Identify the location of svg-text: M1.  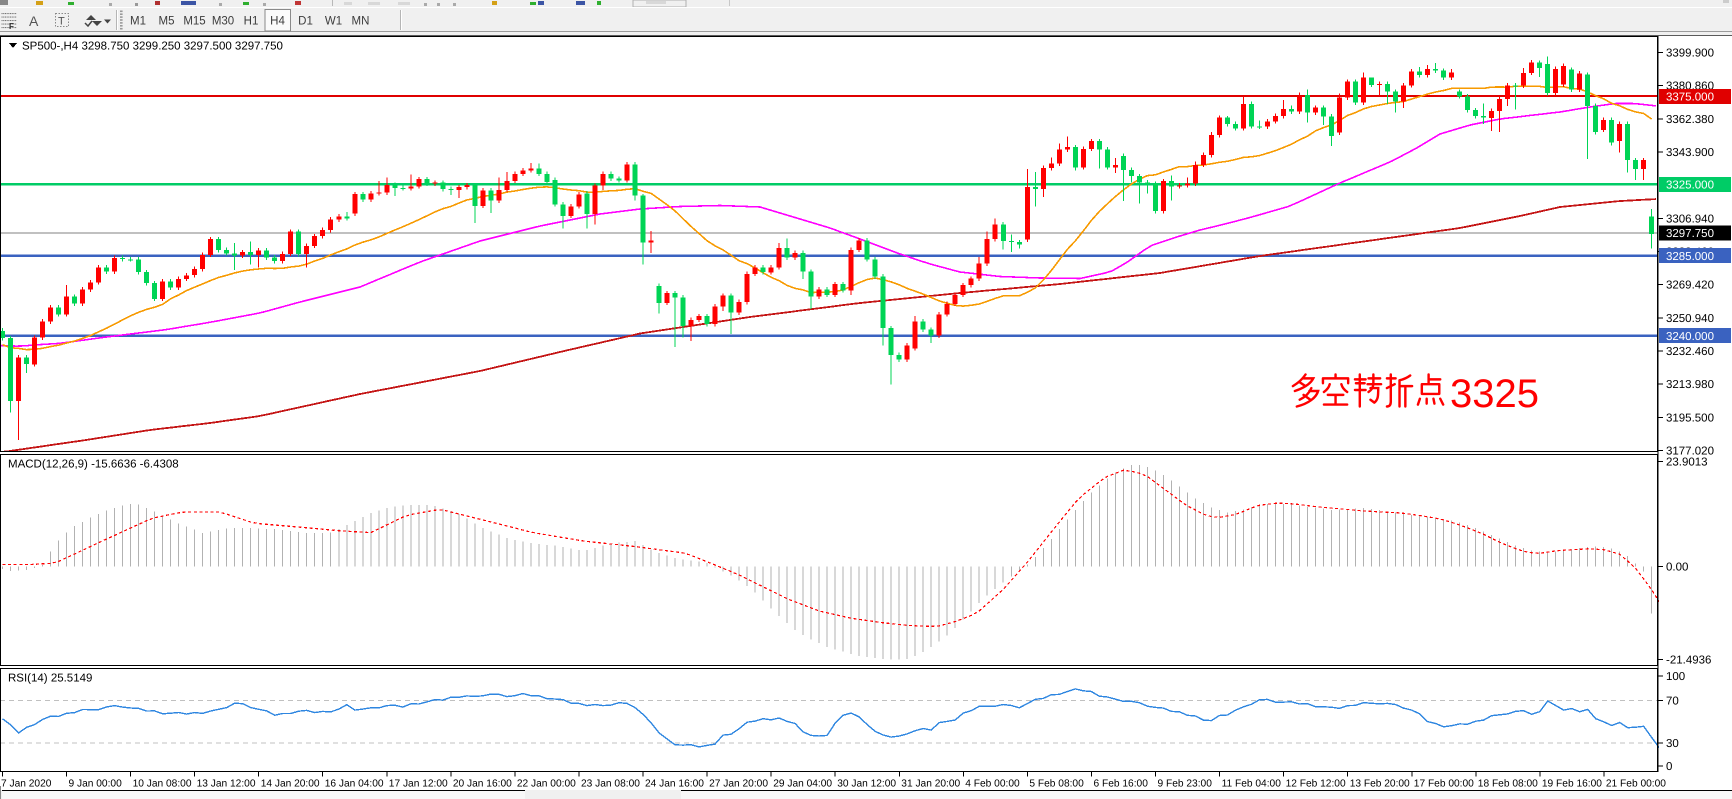
(138, 22).